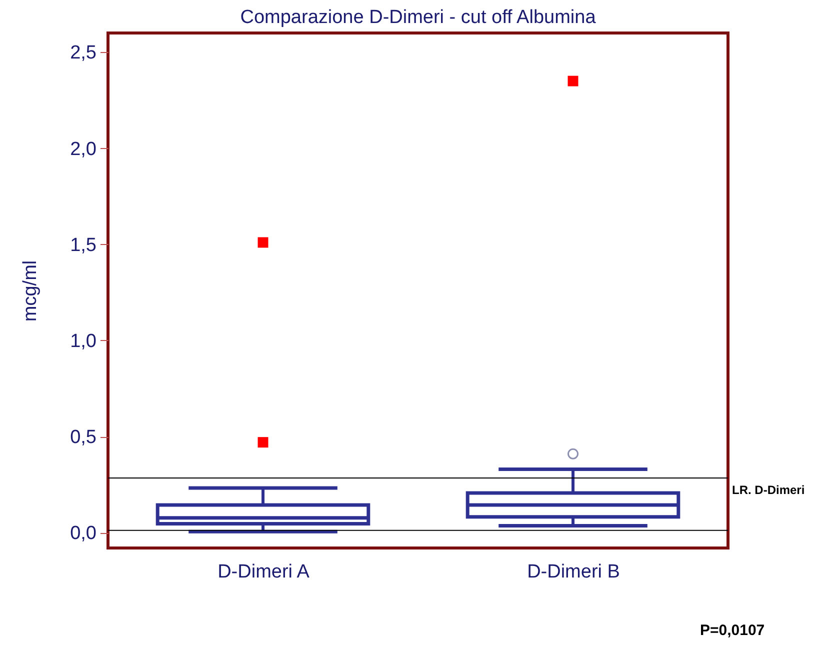 Image resolution: width=833 pixels, height=653 pixels. What do you see at coordinates (31, 291) in the screenshot?
I see `y-axis-title: mcg/ml` at bounding box center [31, 291].